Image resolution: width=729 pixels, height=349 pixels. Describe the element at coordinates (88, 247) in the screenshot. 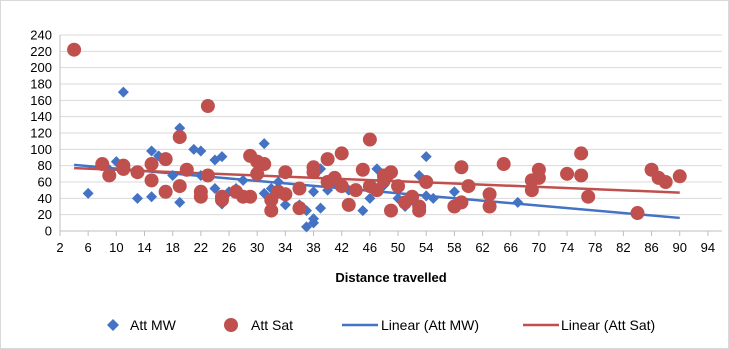

I see `x-tick-label: 6` at that location.